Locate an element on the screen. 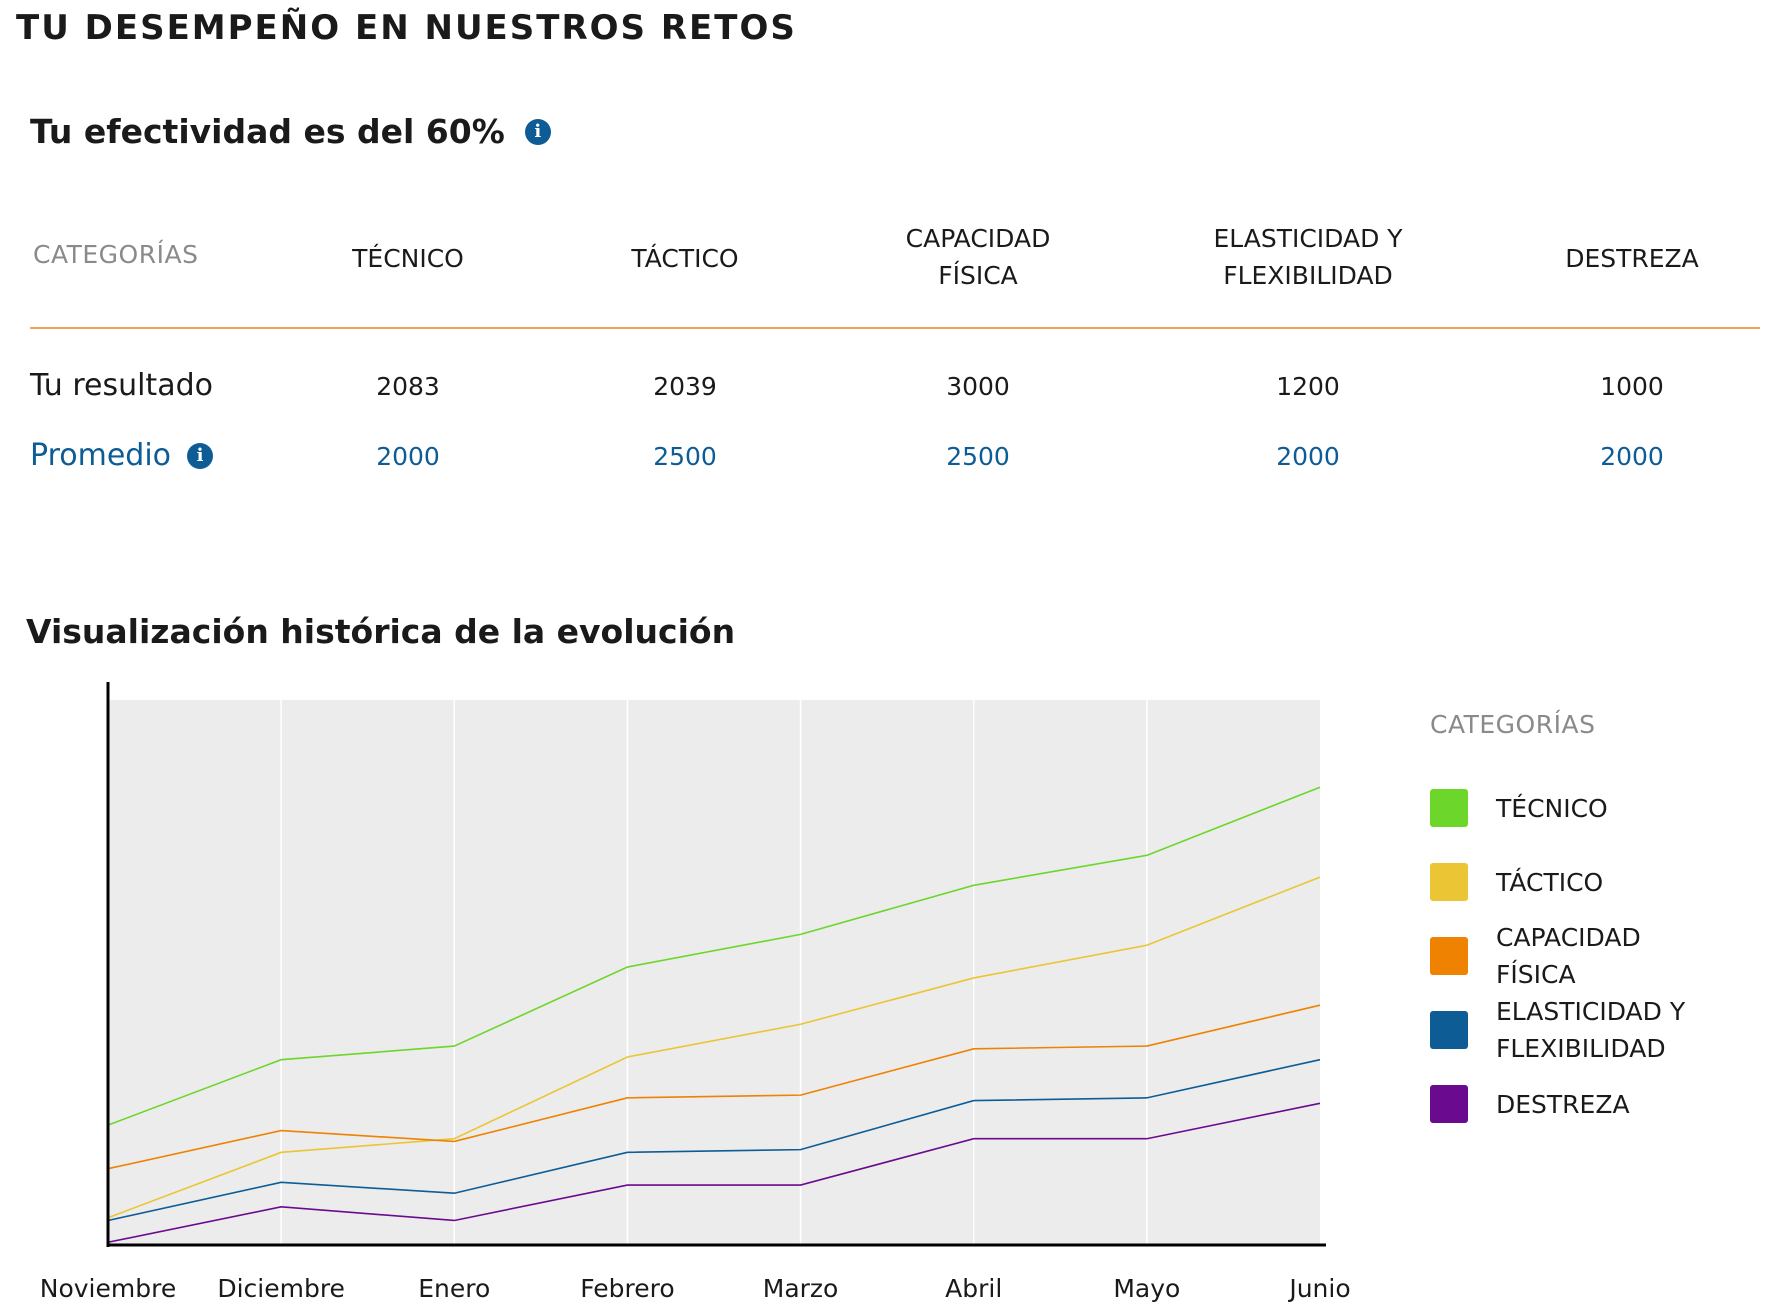  legend-label: TÉCNICO is located at coordinates (1552, 808).